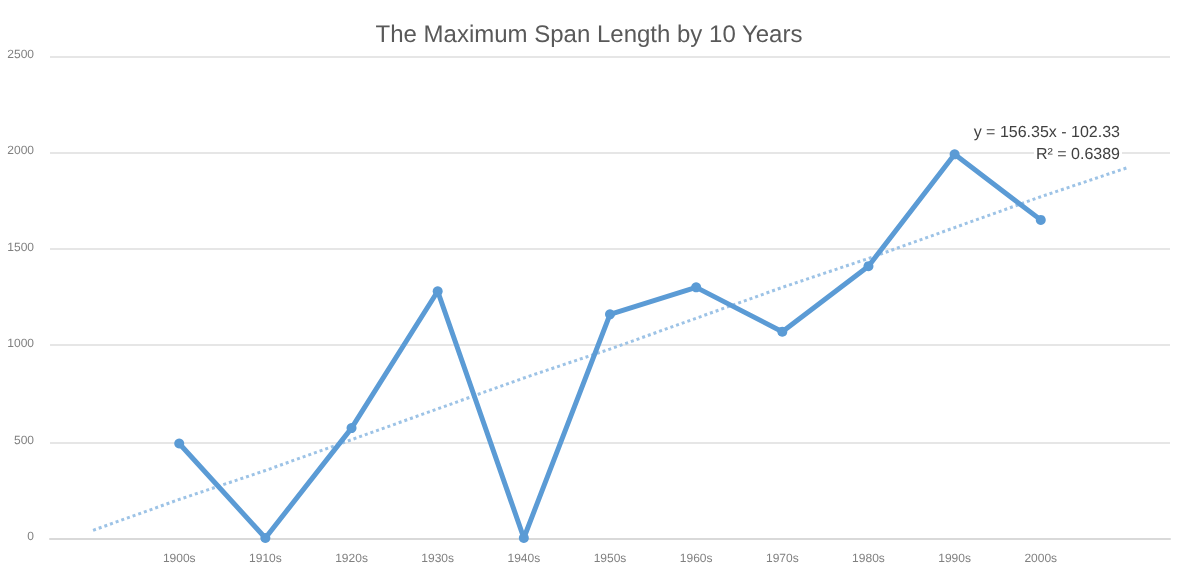  Describe the element at coordinates (1078, 154) in the screenshot. I see `annotation: R² = 0.6389` at that location.